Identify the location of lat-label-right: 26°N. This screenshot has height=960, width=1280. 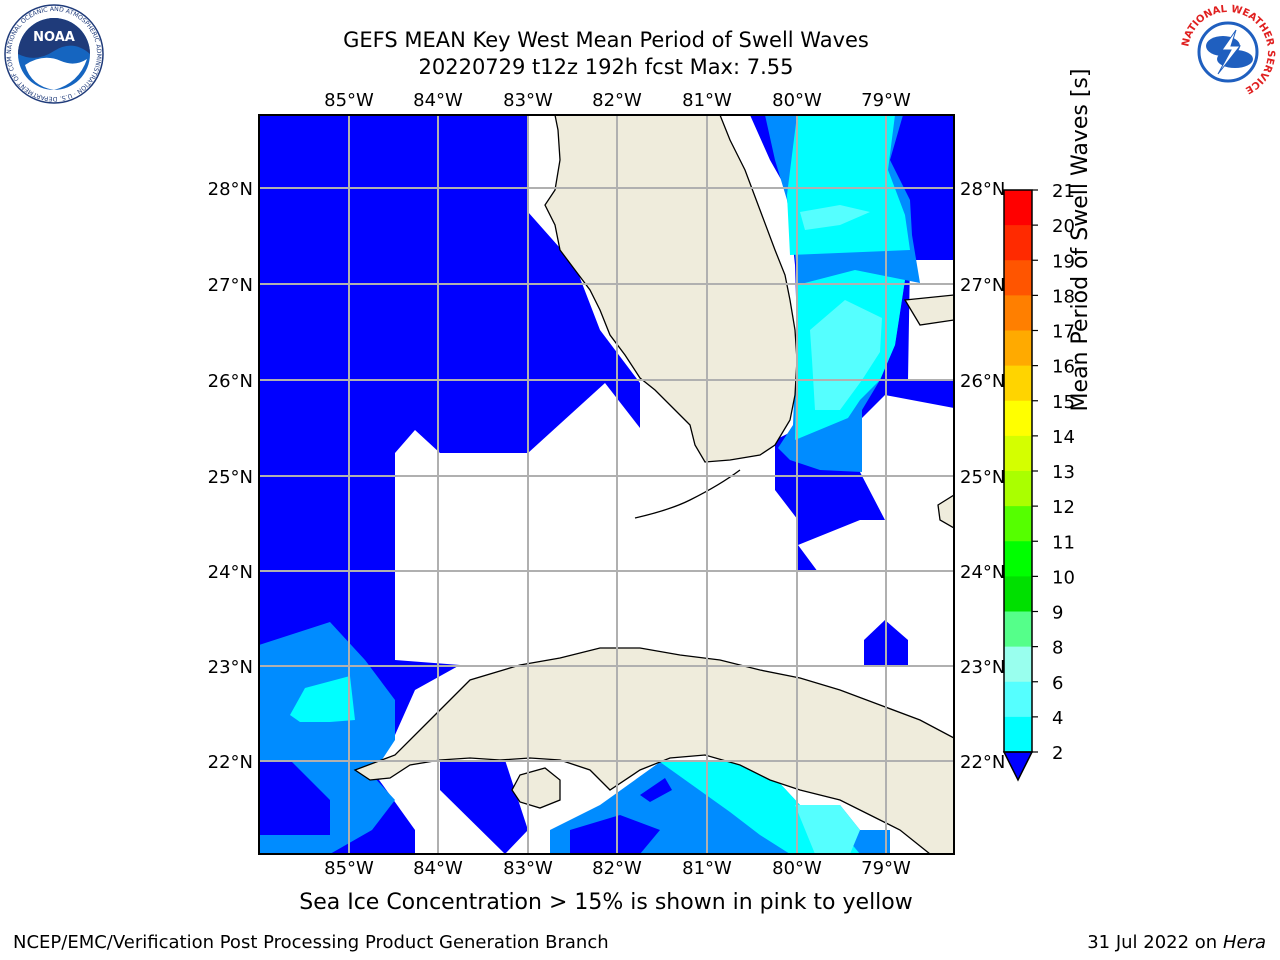
(982, 381).